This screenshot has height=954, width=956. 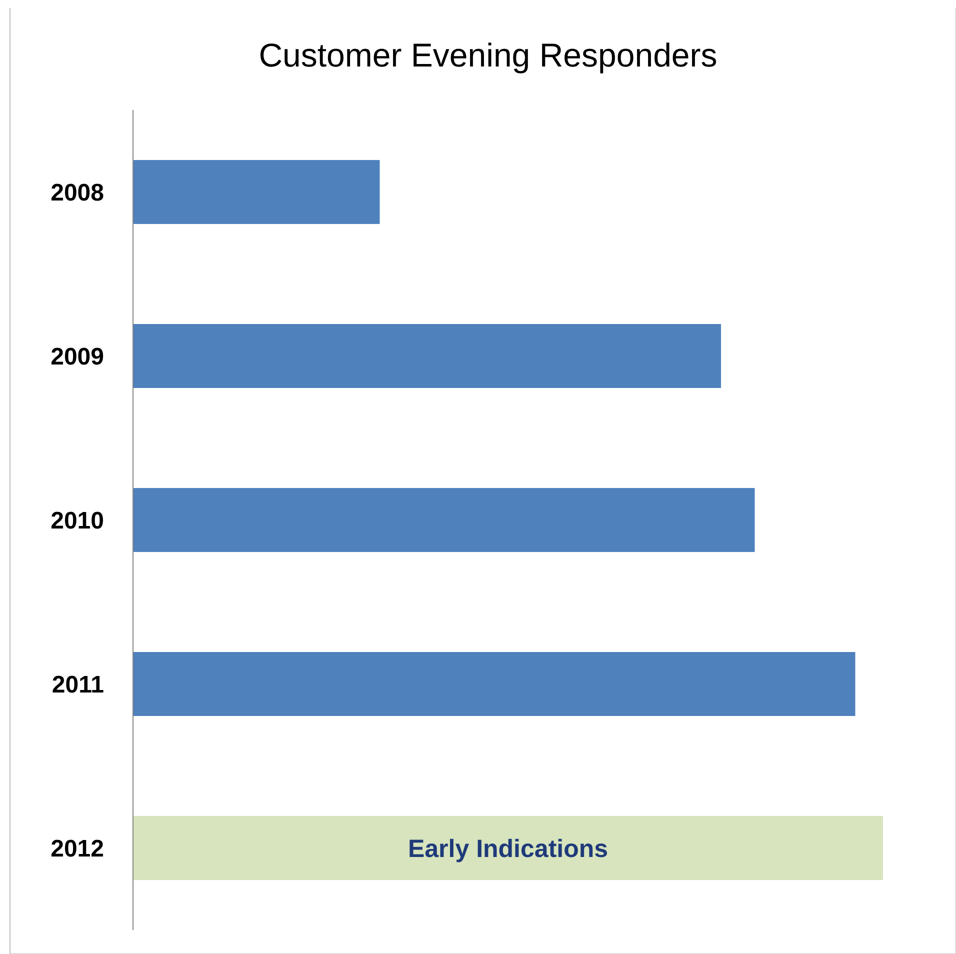 I want to click on annotation: Early Indications, so click(x=508, y=848).